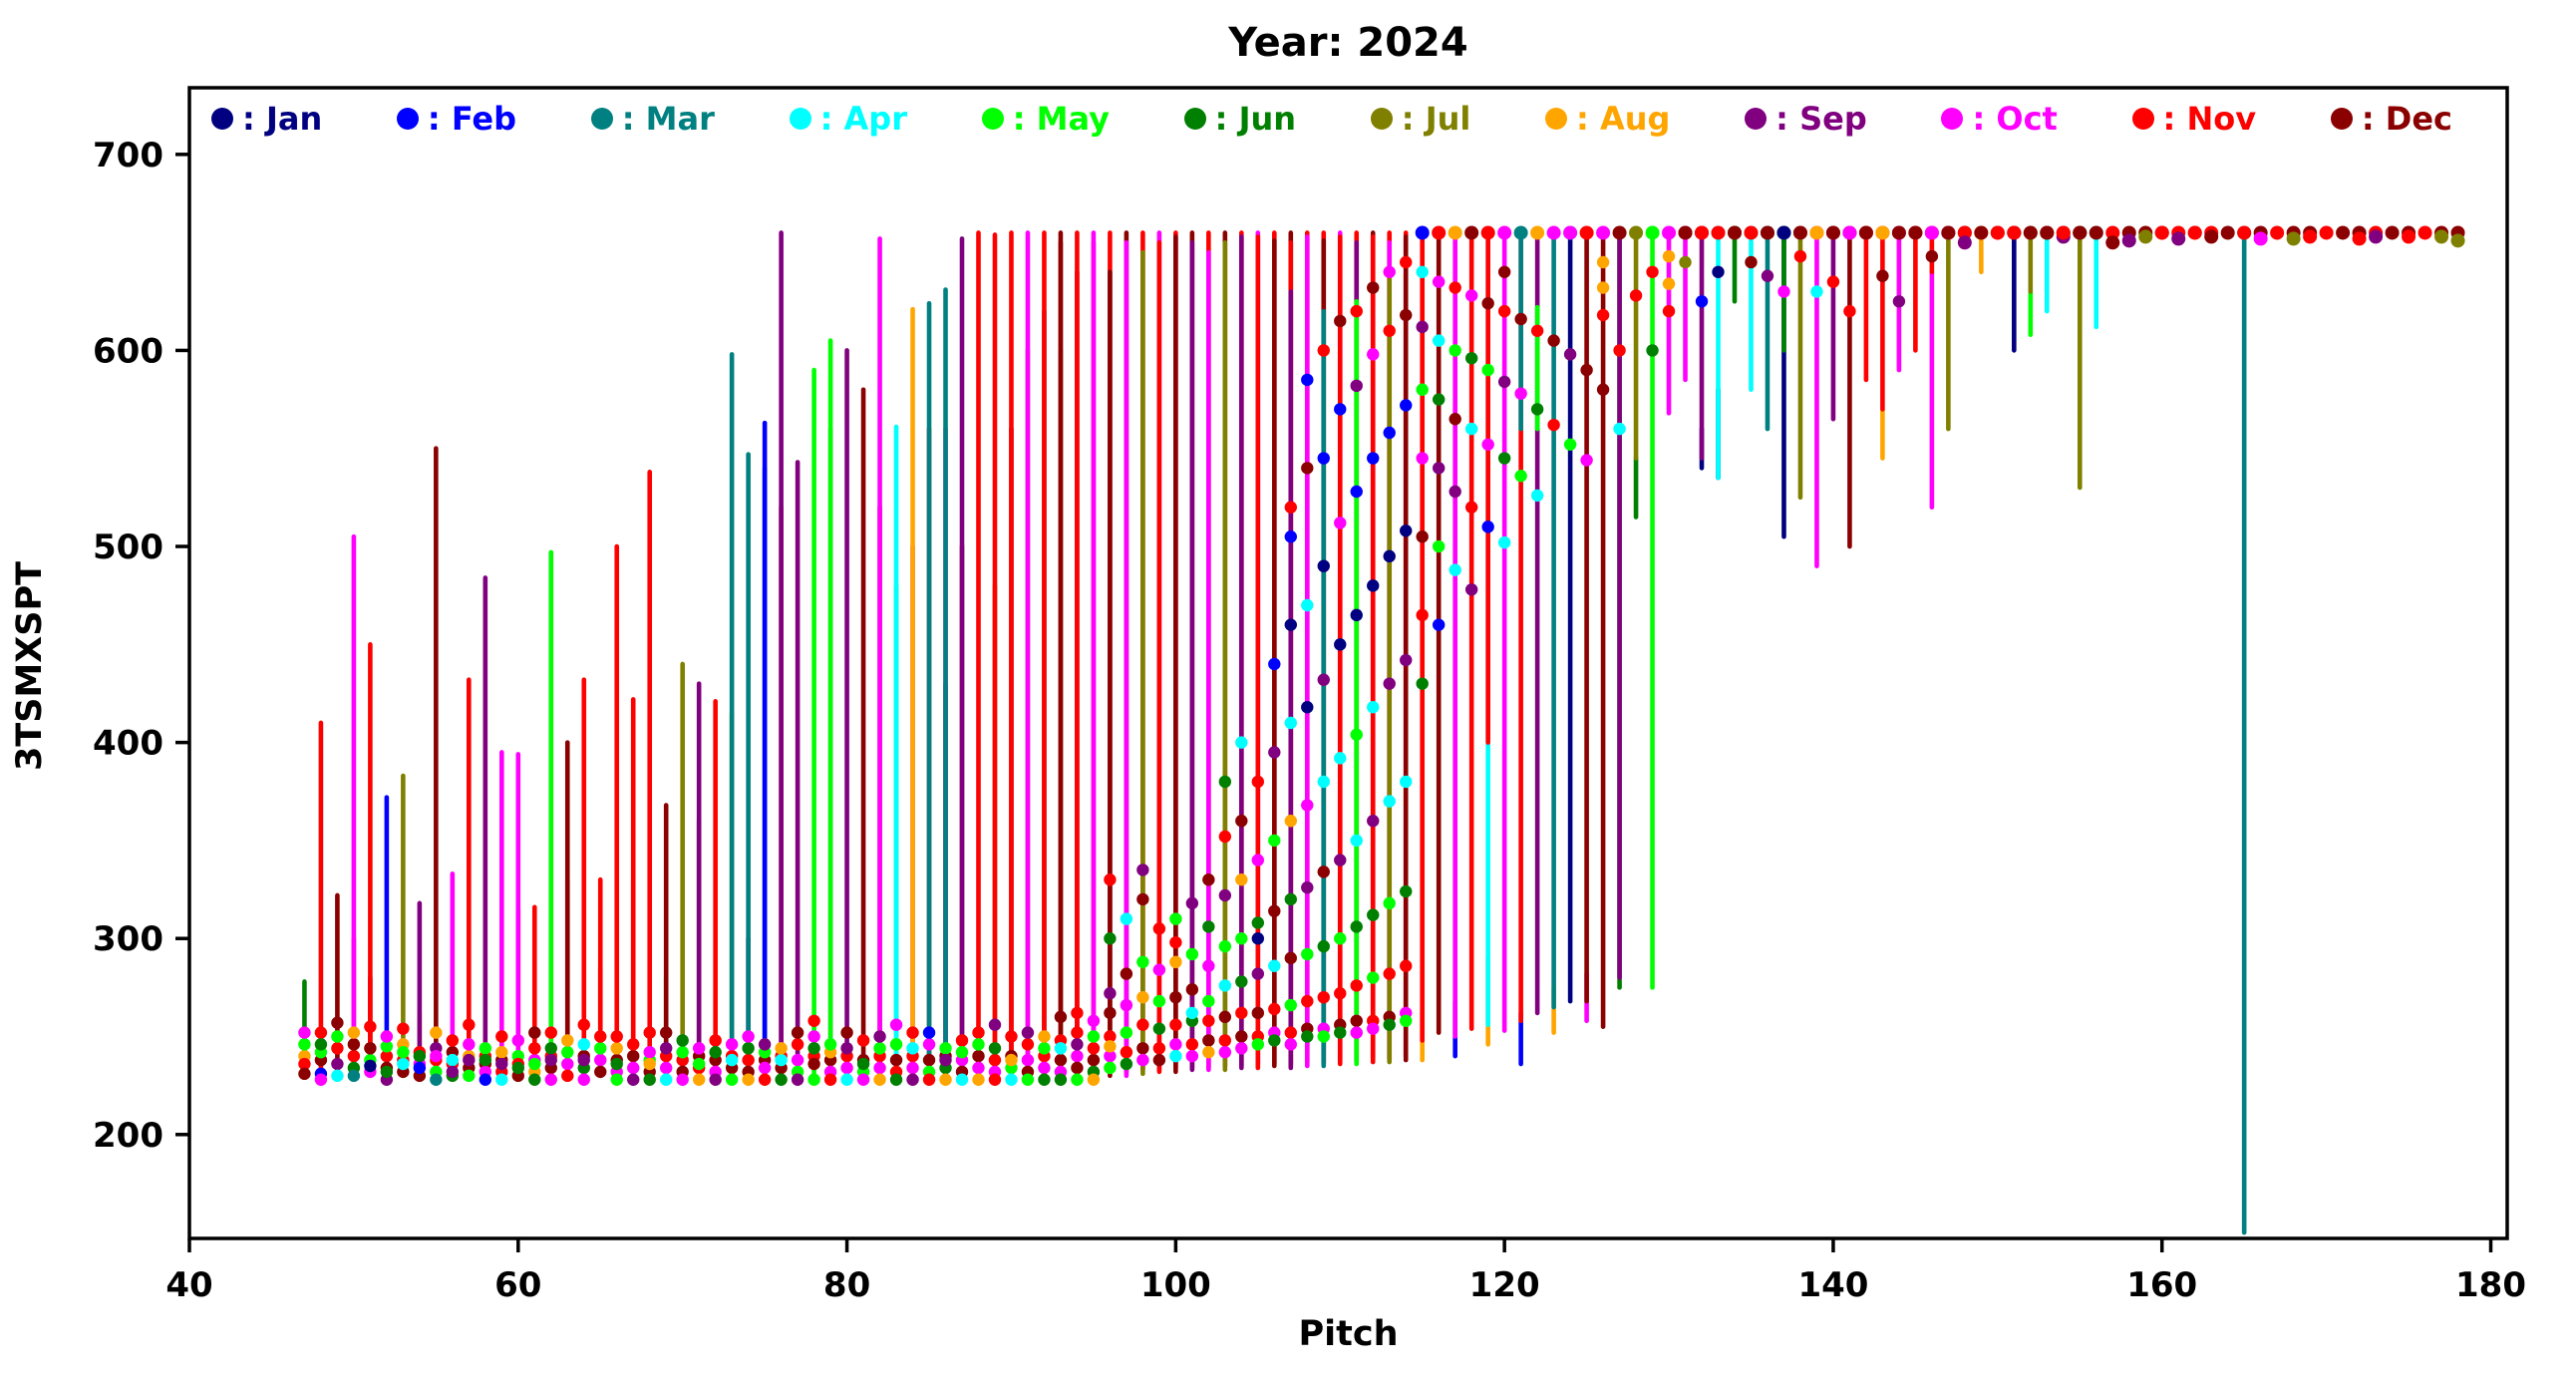 Image resolution: width=2576 pixels, height=1387 pixels. Describe the element at coordinates (2406, 119) in the screenshot. I see `legend-label: : Dec` at that location.